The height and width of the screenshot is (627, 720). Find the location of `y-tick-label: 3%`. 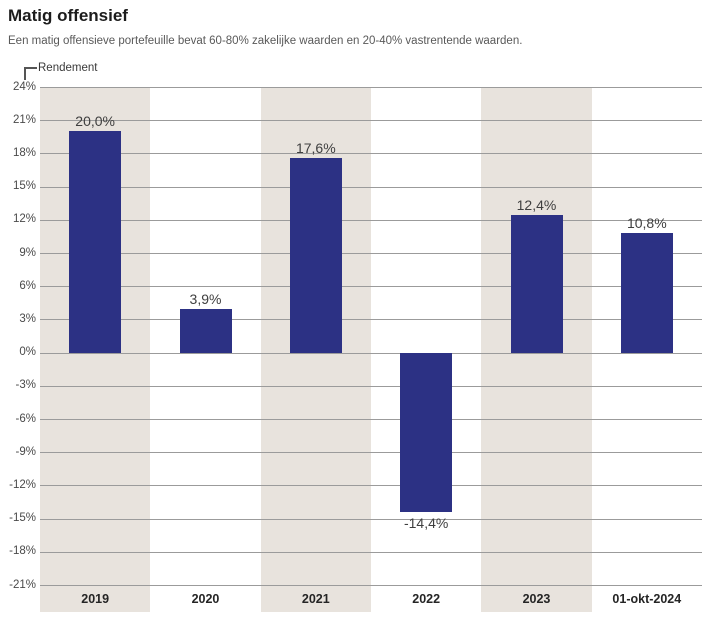

y-tick-label: 3% is located at coordinates (27, 318).